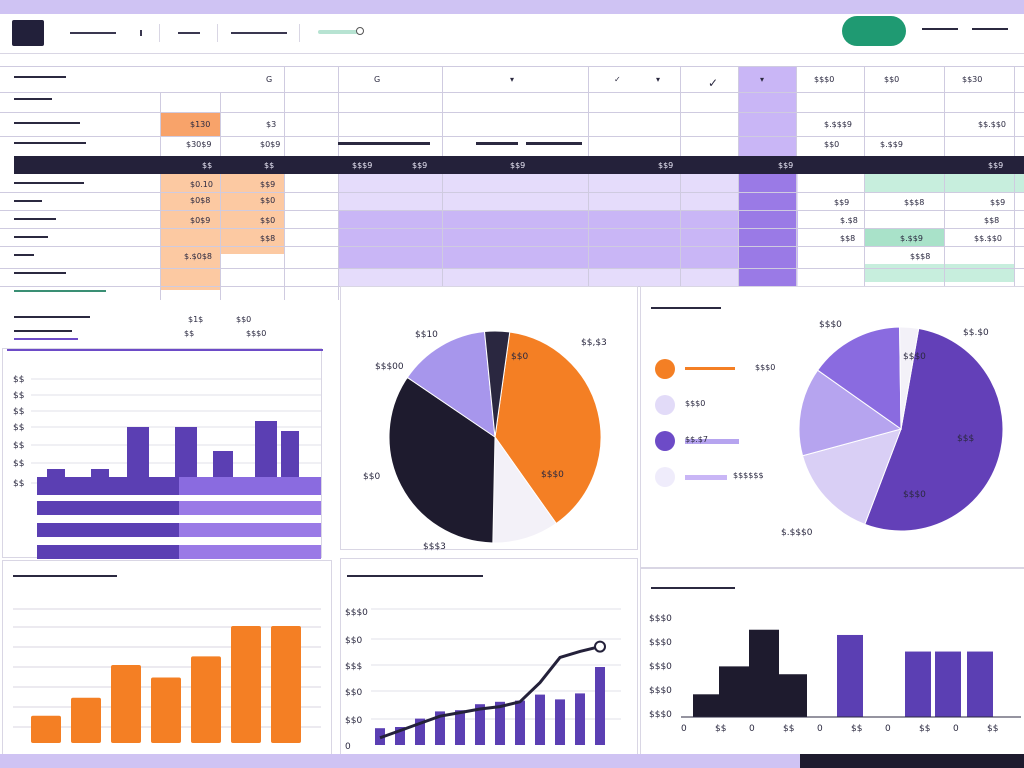 The width and height of the screenshot is (1024, 768). What do you see at coordinates (912, 761) in the screenshot?
I see `bottom-status-strip` at bounding box center [912, 761].